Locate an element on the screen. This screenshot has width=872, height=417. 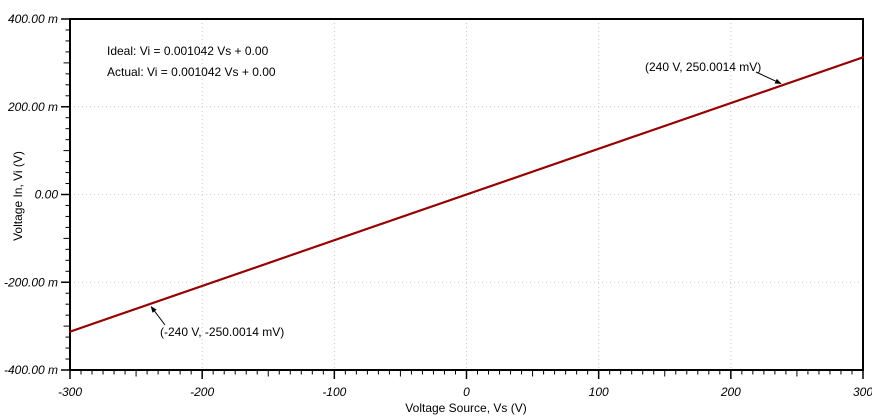
actual-equation-label: Actual: Vi = 0.001042 Vs + 0.00 is located at coordinates (191, 72).